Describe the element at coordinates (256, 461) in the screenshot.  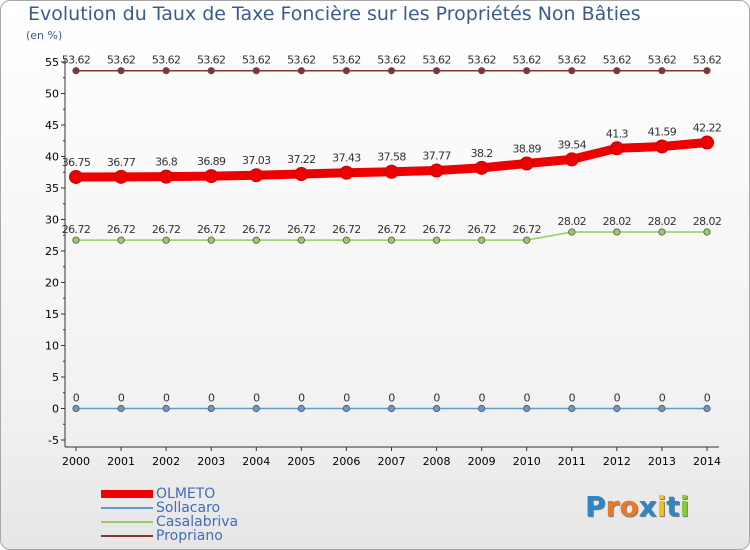
I see `x-tick-label: 2004` at that location.